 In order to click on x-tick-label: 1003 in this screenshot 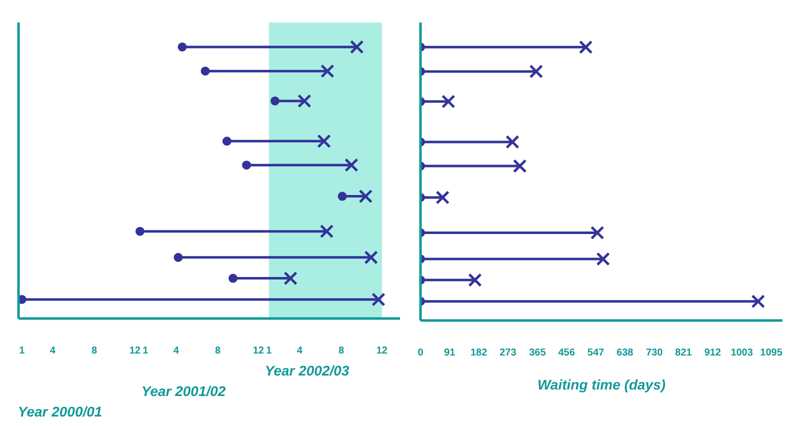, I will do `click(742, 353)`.